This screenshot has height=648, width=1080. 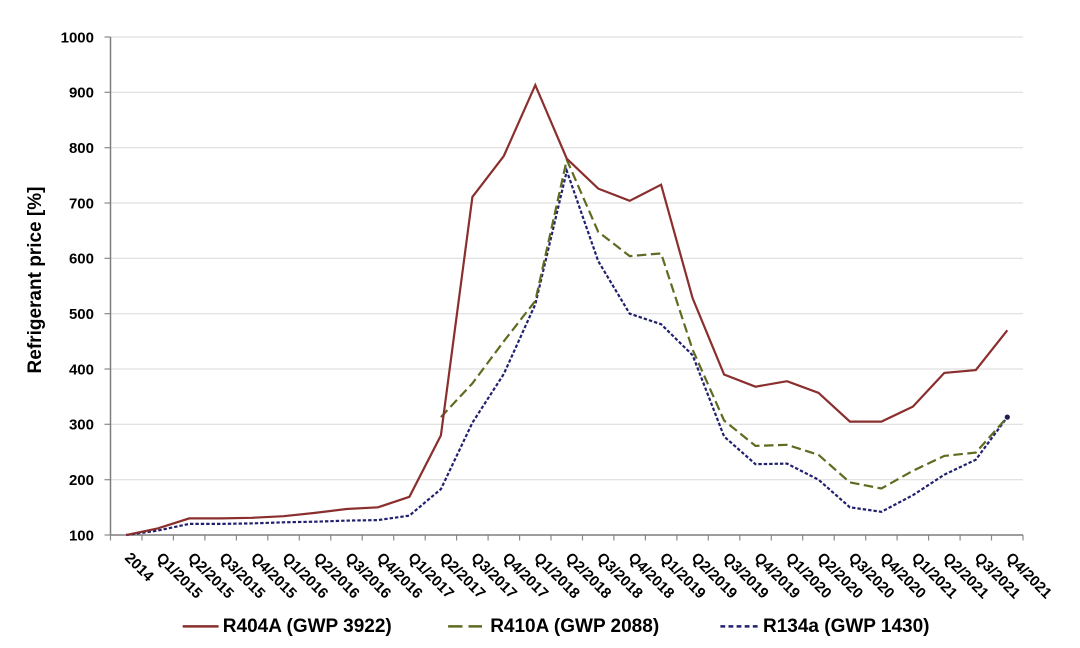 What do you see at coordinates (81, 480) in the screenshot?
I see `svg-text: 200` at bounding box center [81, 480].